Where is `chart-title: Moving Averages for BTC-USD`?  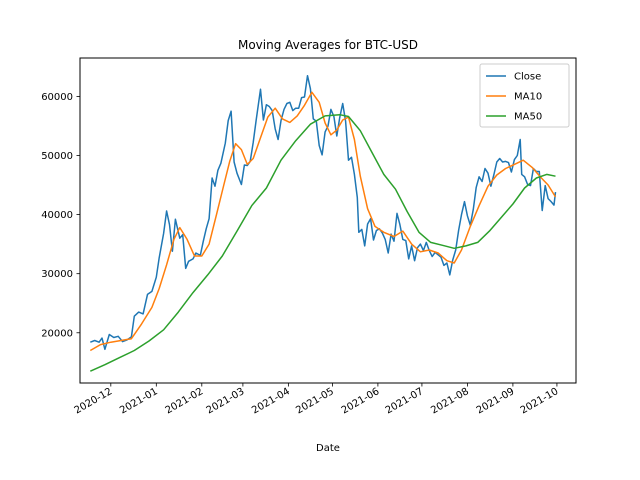
chart-title: Moving Averages for BTC-USD is located at coordinates (328, 45).